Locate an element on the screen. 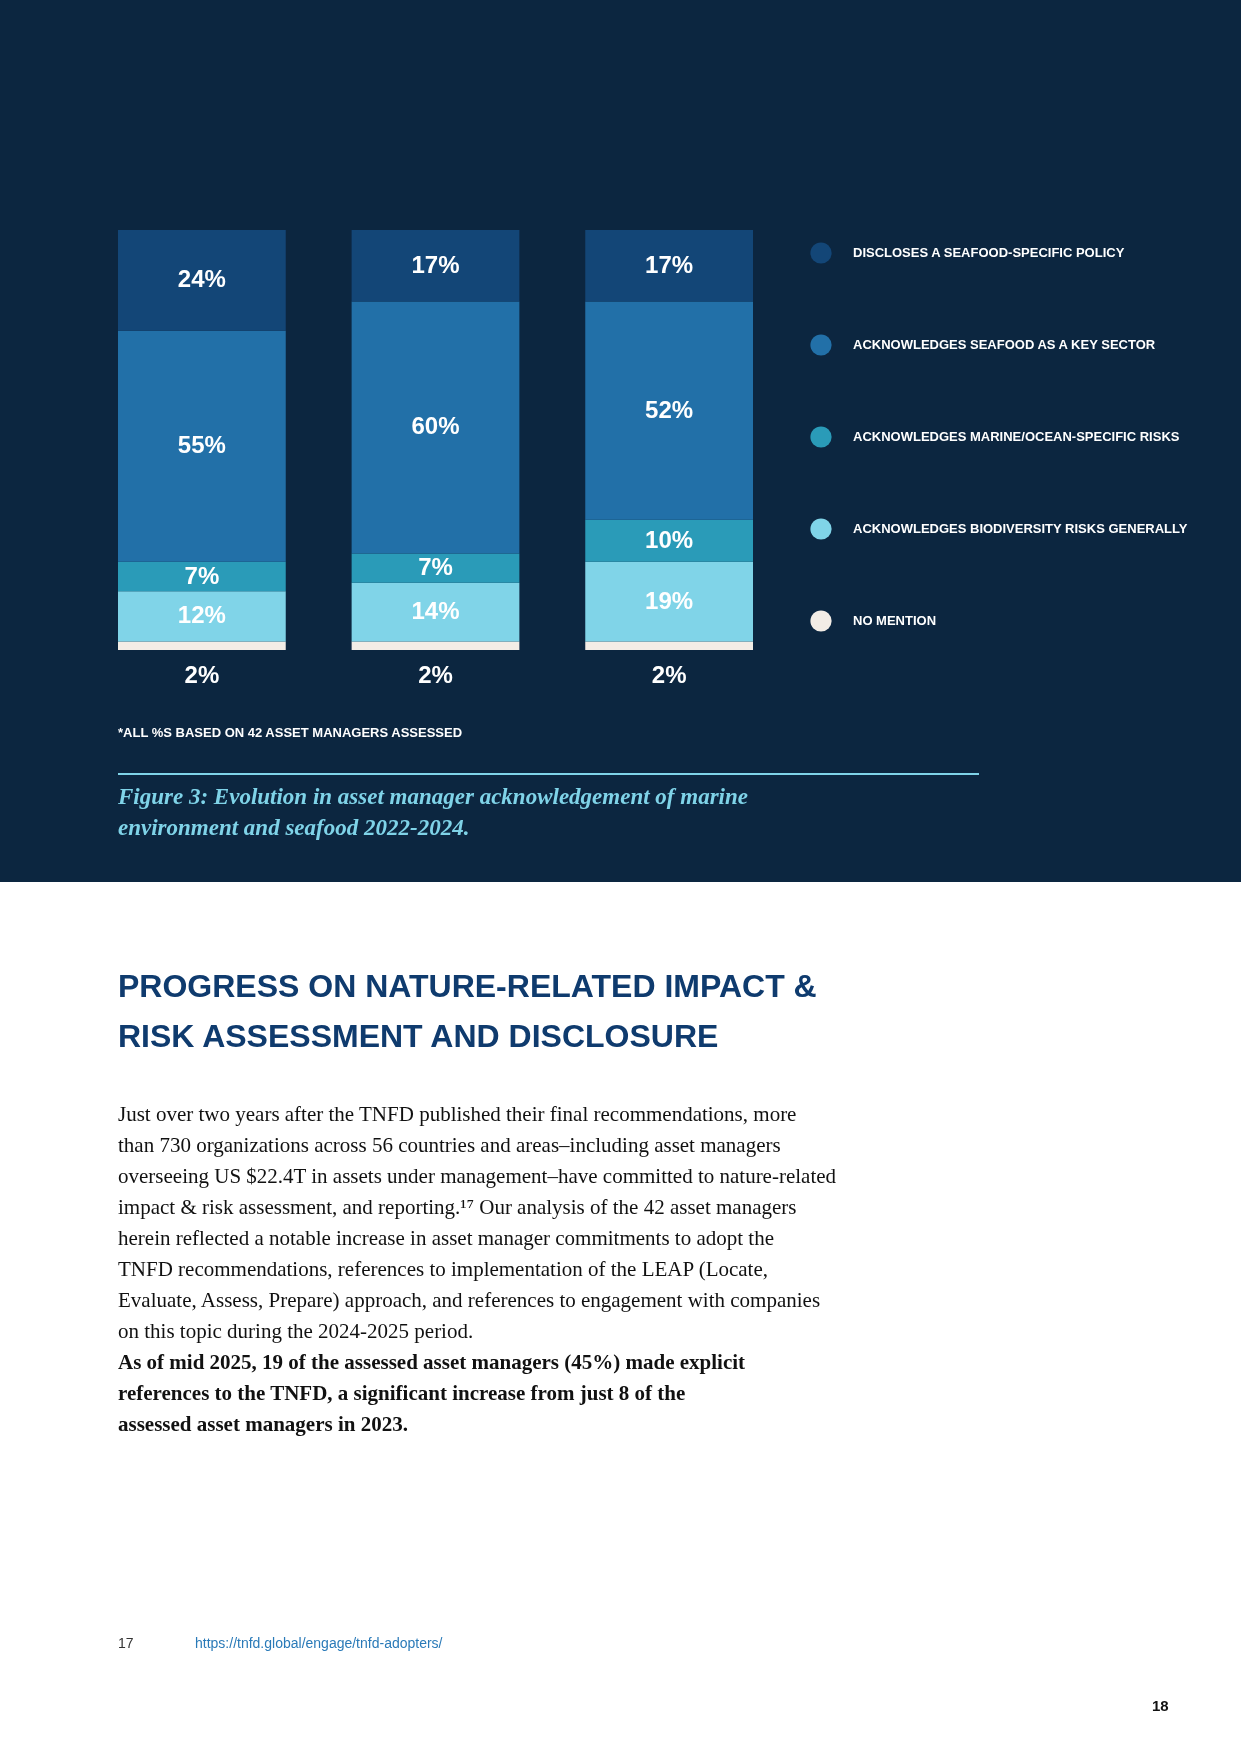 This screenshot has width=1241, height=1754. data-label: 60% is located at coordinates (435, 426).